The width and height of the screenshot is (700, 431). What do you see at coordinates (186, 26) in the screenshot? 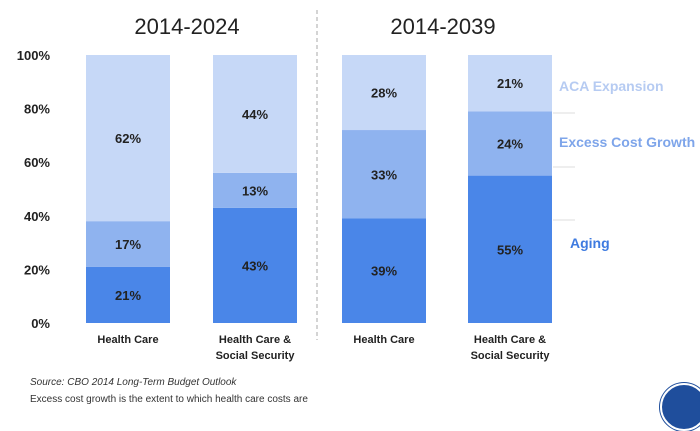
I see `panel-title: 2014-2024` at bounding box center [186, 26].